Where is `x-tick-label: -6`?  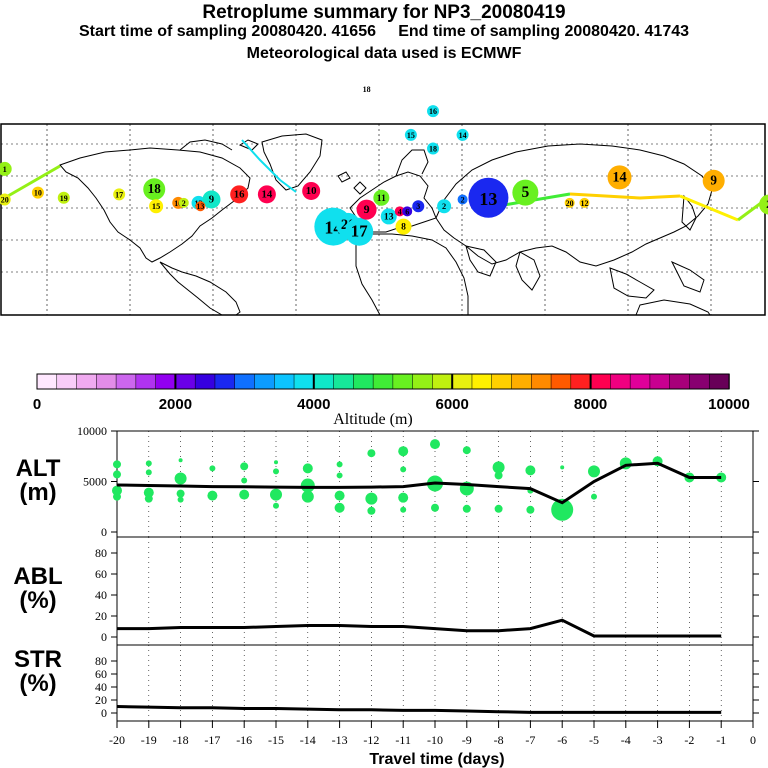
x-tick-label: -6 is located at coordinates (562, 740).